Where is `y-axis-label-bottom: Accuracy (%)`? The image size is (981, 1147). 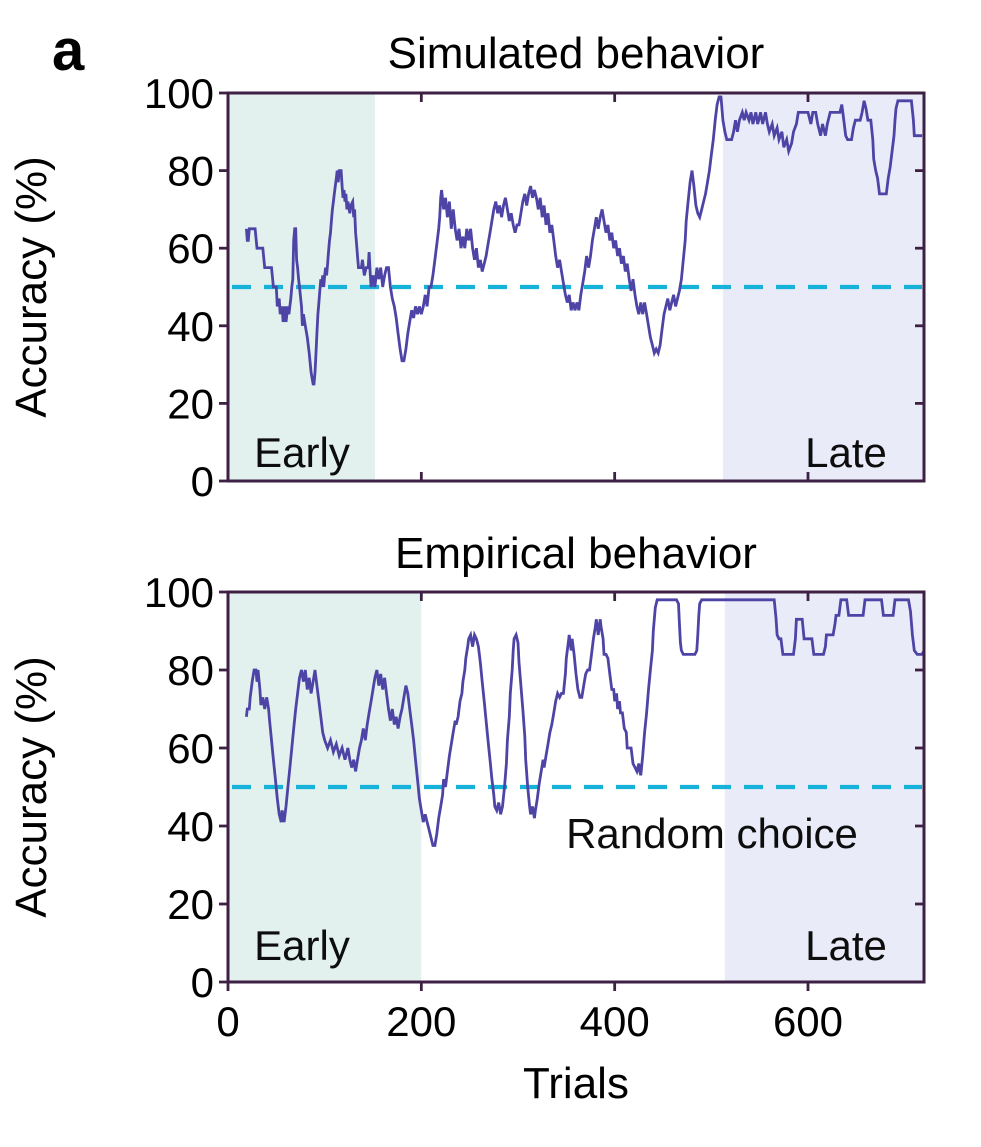 y-axis-label-bottom: Accuracy (%) is located at coordinates (31, 787).